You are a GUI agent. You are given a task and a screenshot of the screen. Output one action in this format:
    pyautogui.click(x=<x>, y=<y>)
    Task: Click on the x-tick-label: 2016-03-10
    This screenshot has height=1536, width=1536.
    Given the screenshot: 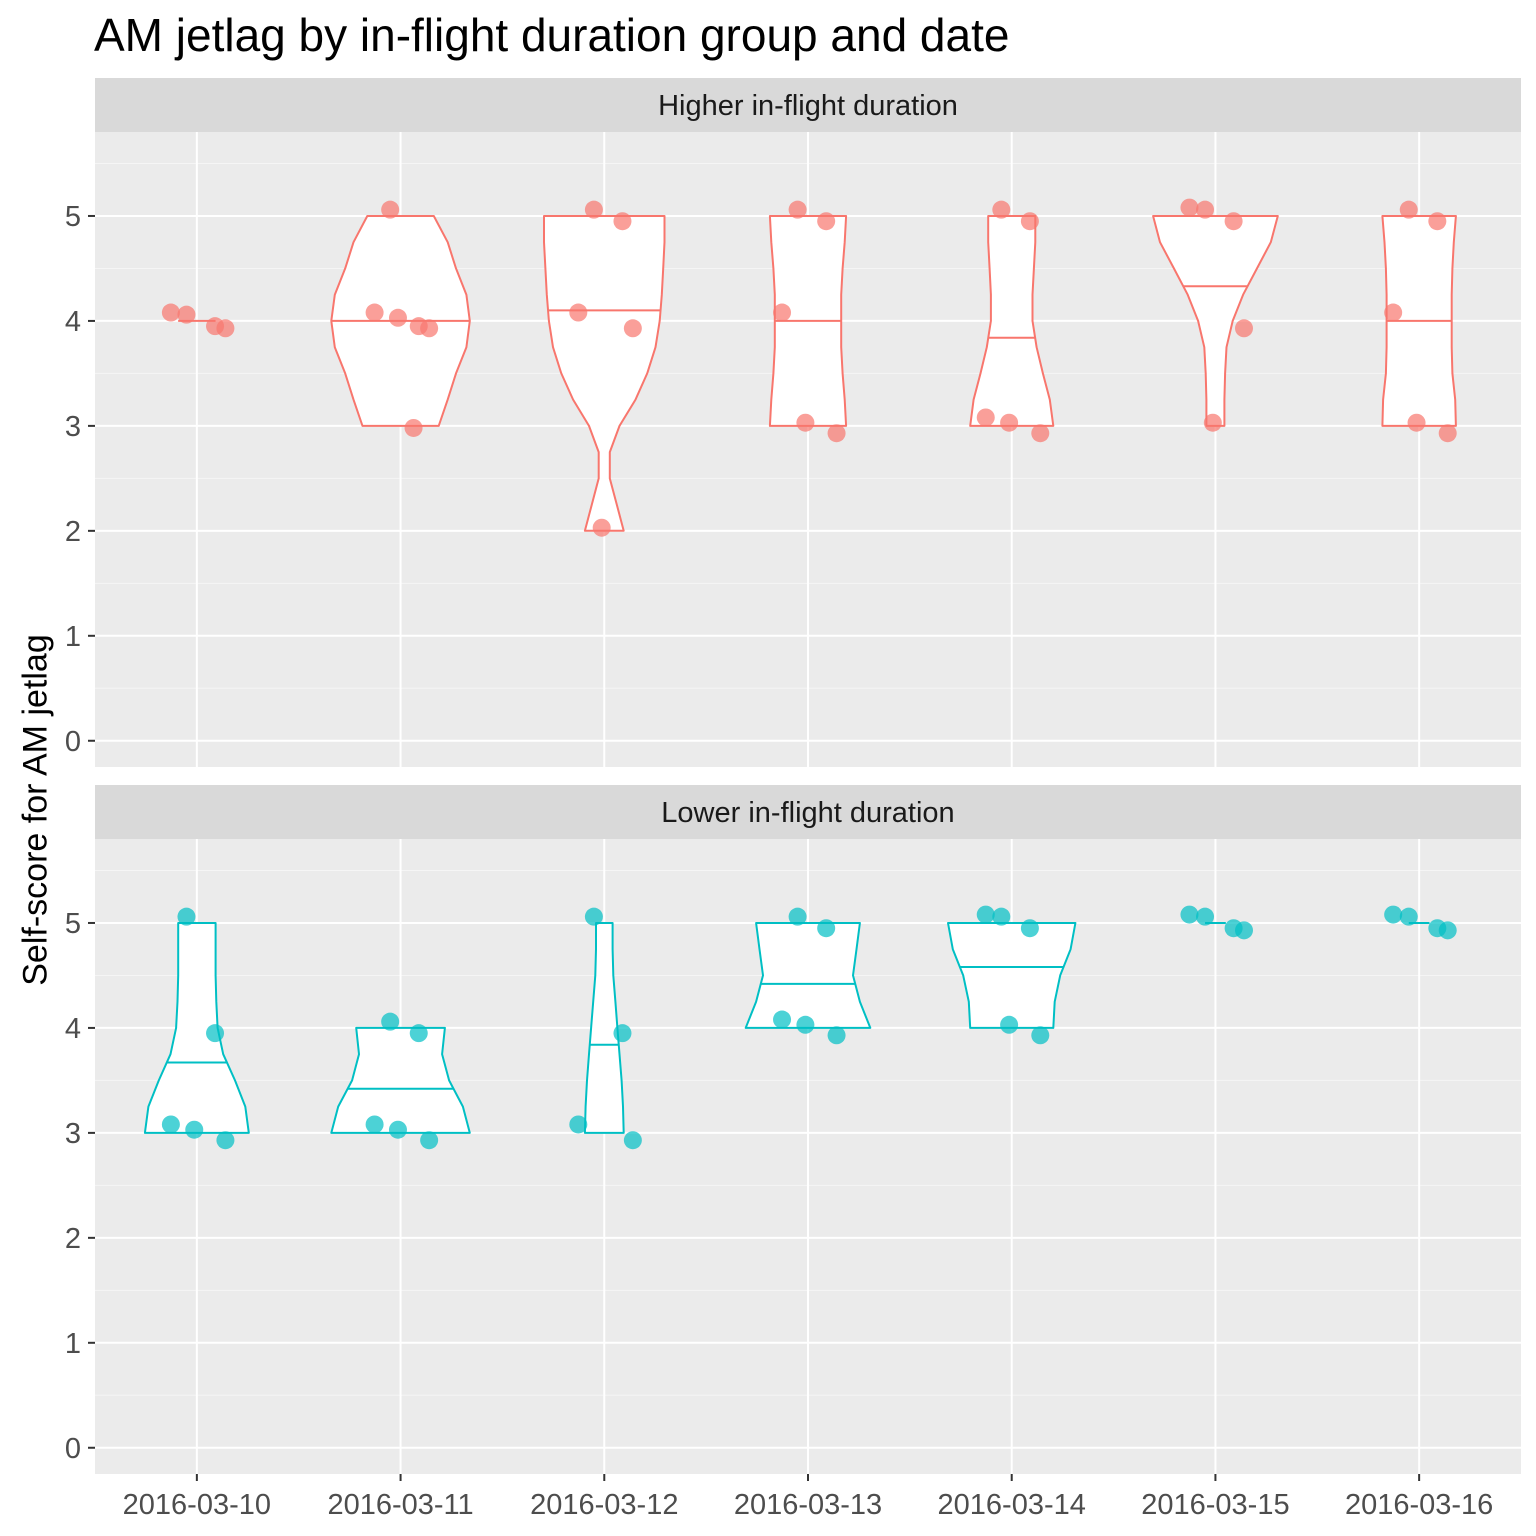 What is the action you would take?
    pyautogui.click(x=197, y=1505)
    